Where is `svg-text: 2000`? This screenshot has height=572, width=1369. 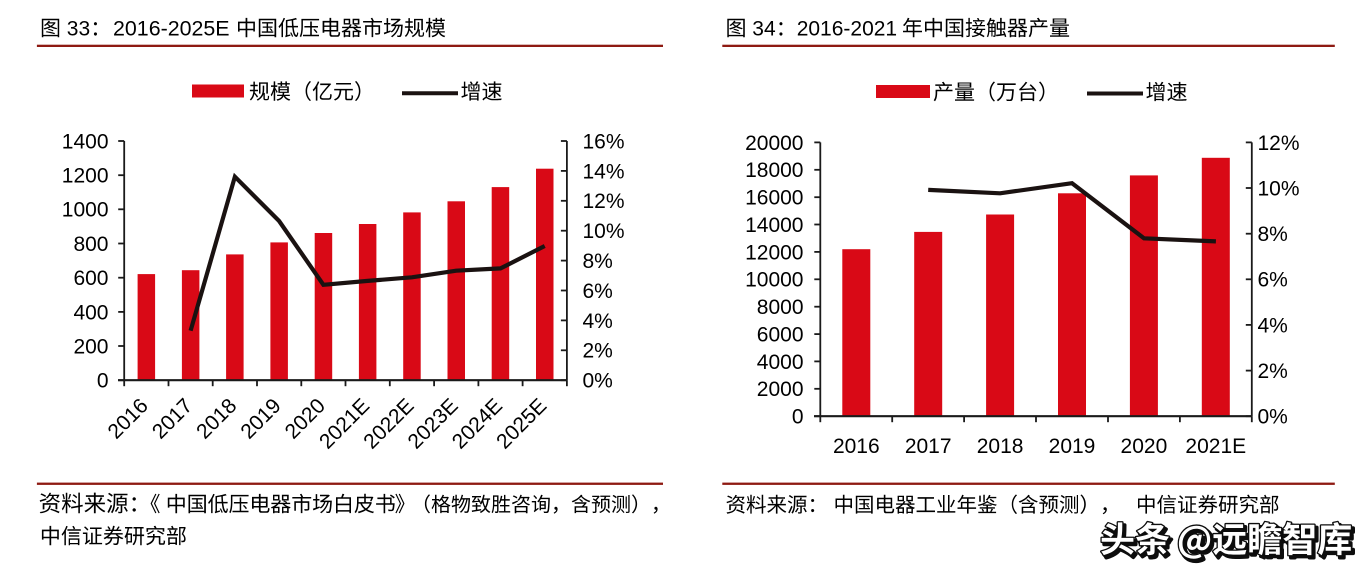 svg-text: 2000 is located at coordinates (780, 389).